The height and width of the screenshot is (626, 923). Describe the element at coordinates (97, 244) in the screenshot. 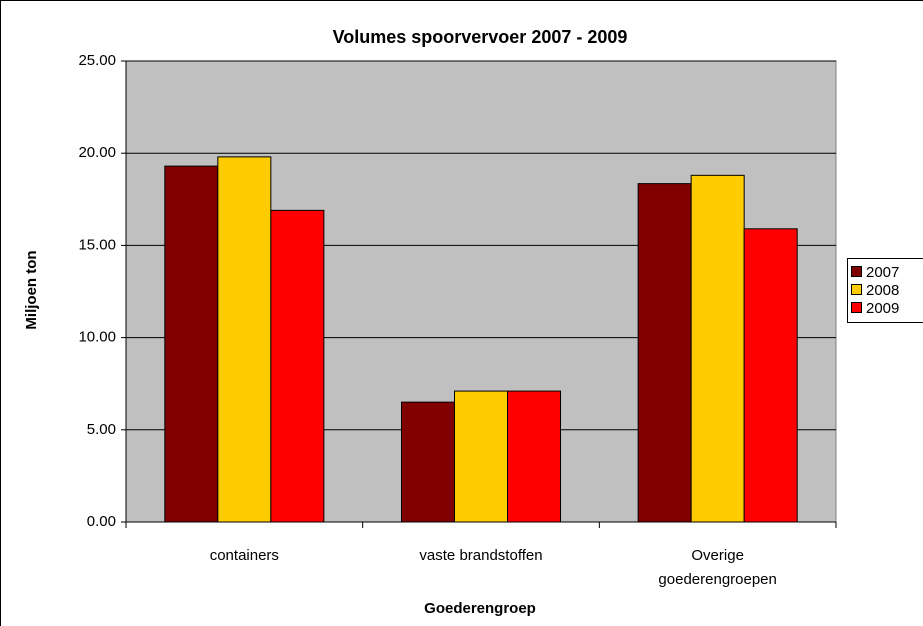

I see `y-tick-label: 15.00` at that location.